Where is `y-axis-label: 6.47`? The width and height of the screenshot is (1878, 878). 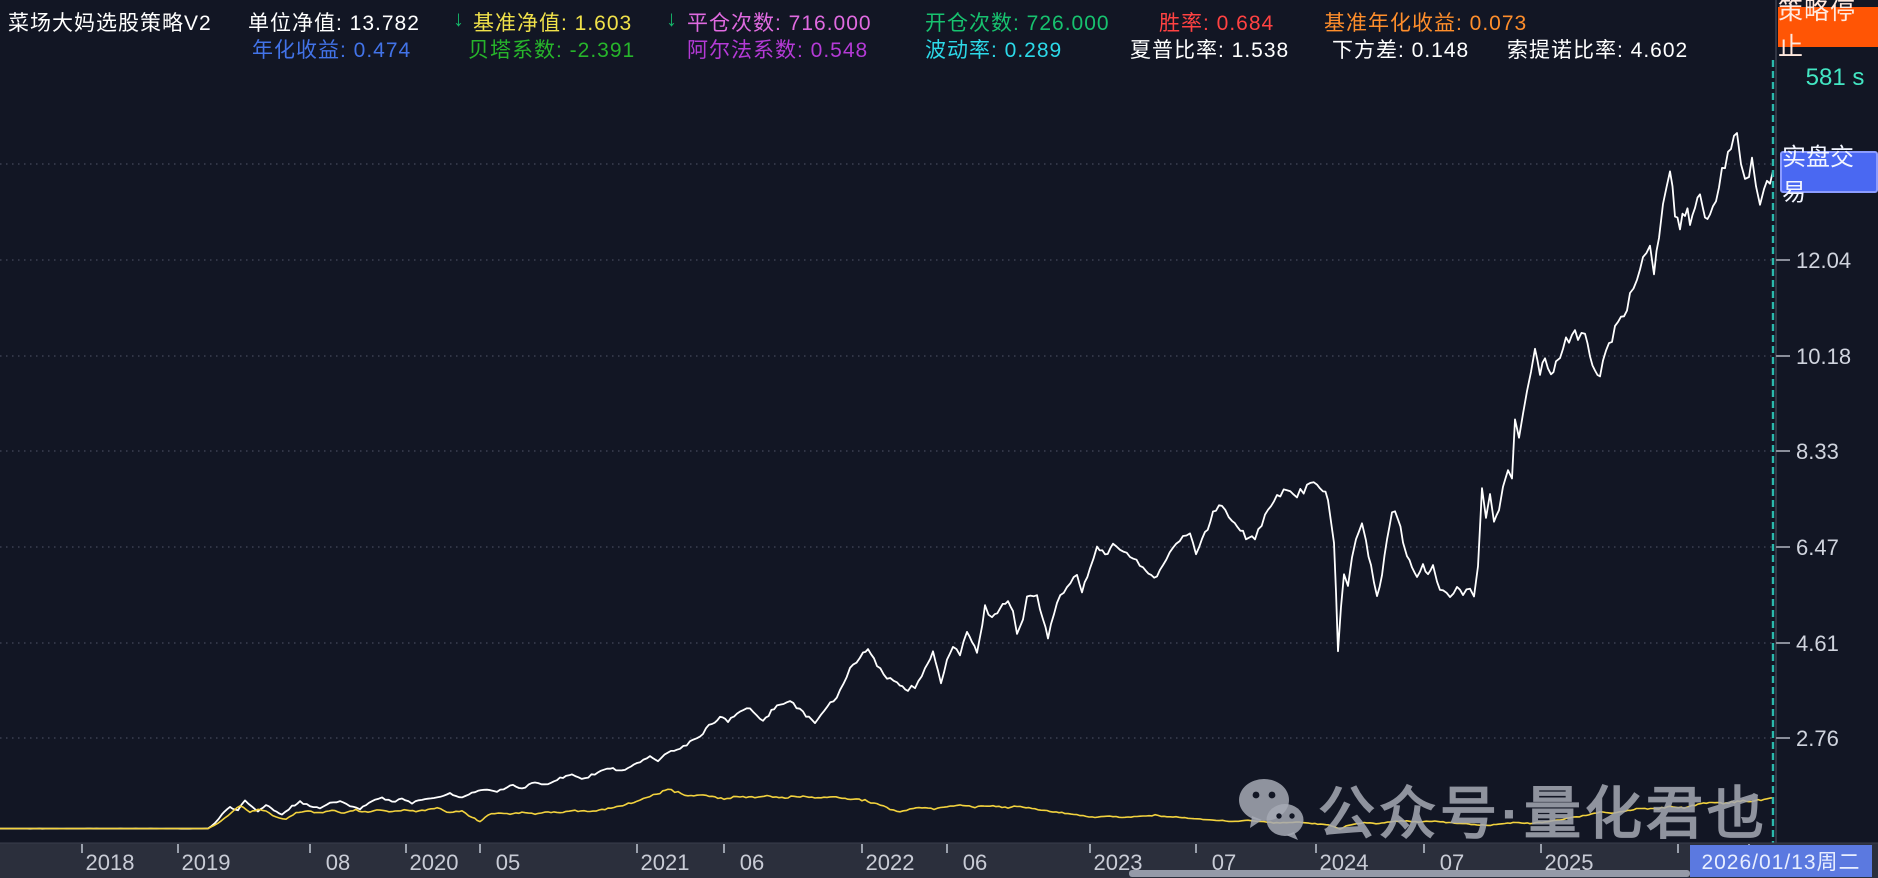 y-axis-label: 6.47 is located at coordinates (1817, 547).